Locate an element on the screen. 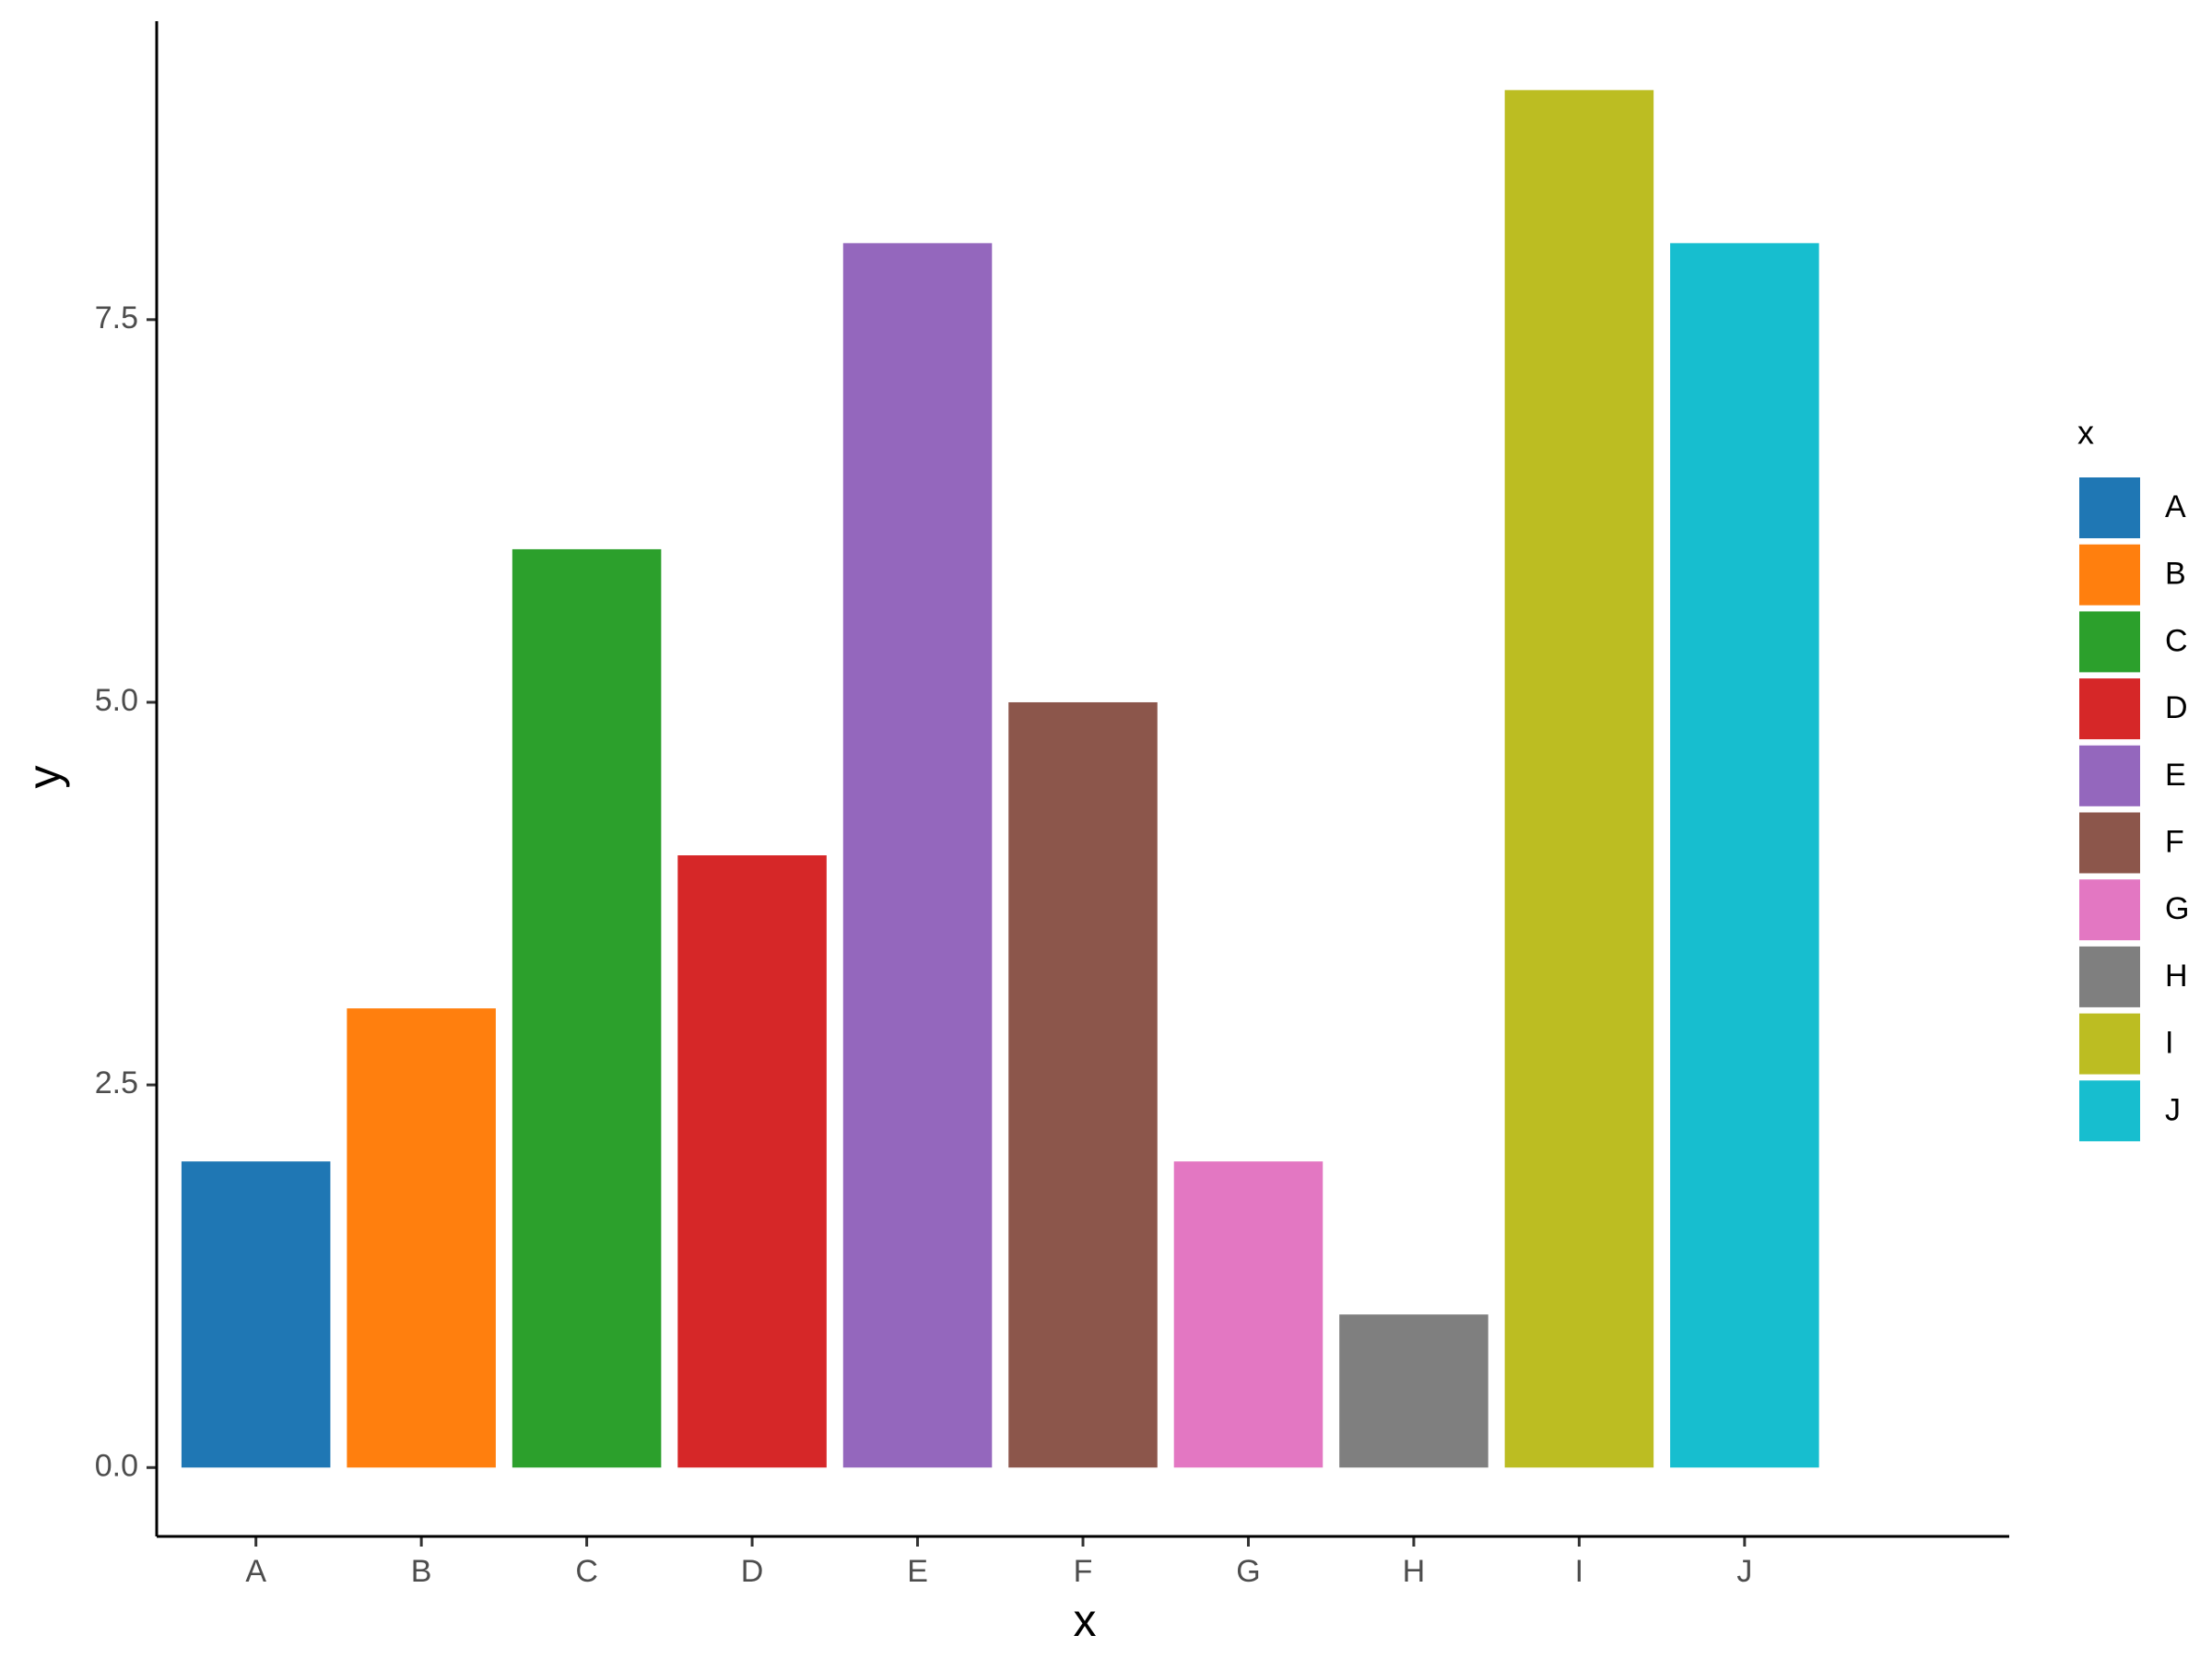  x-axis-title: x is located at coordinates (1085, 1620).